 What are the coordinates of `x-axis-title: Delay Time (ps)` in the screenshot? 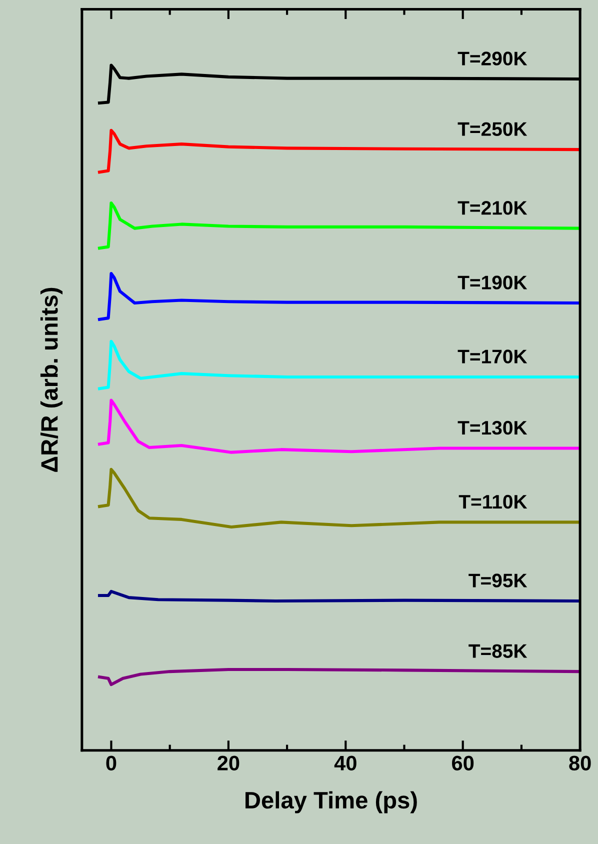 It's located at (331, 802).